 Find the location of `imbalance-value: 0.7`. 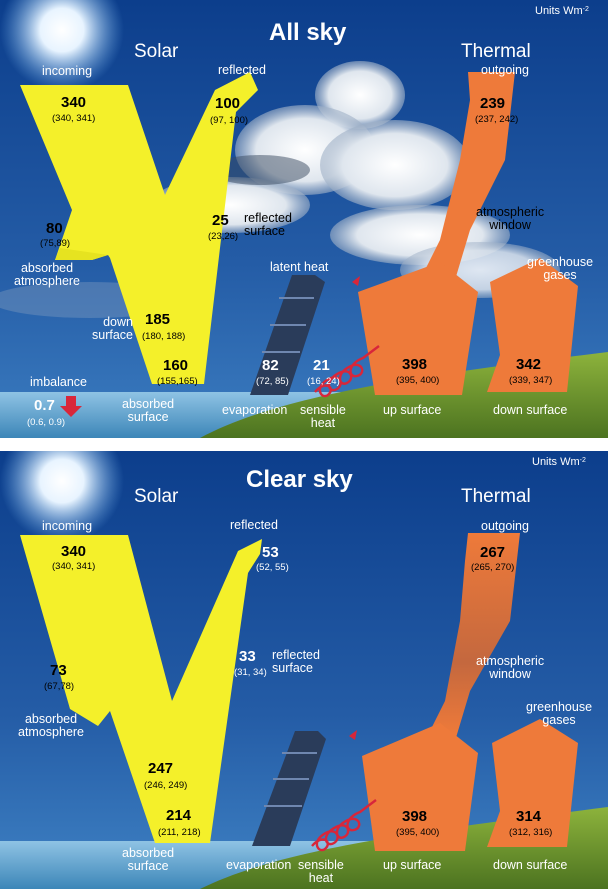

imbalance-value: 0.7 is located at coordinates (44, 405).